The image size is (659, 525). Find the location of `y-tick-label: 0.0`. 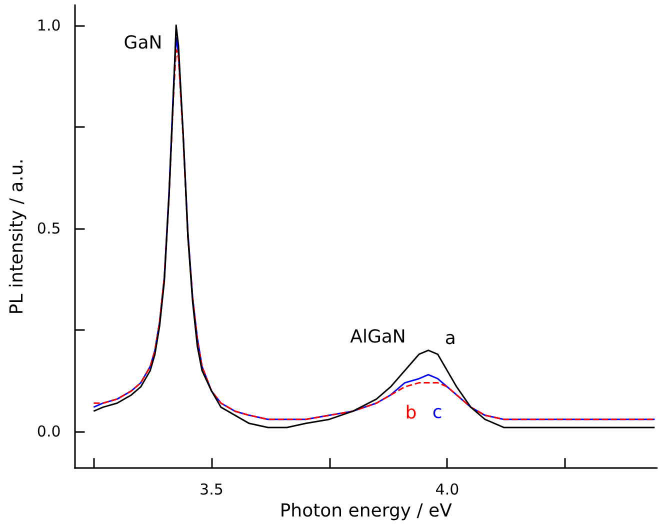

y-tick-label: 0.0 is located at coordinates (48, 431).